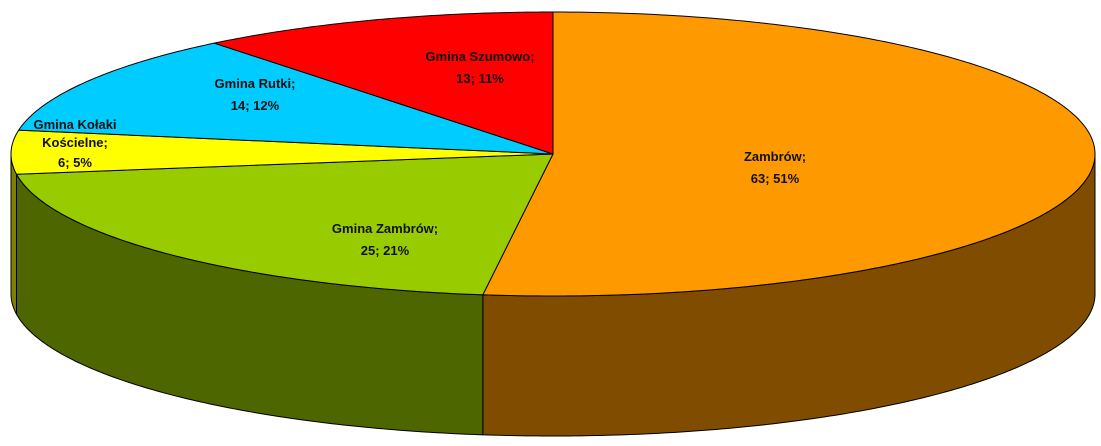 The height and width of the screenshot is (446, 1101). I want to click on slice-name: Gmina Rutki;, so click(255, 83).